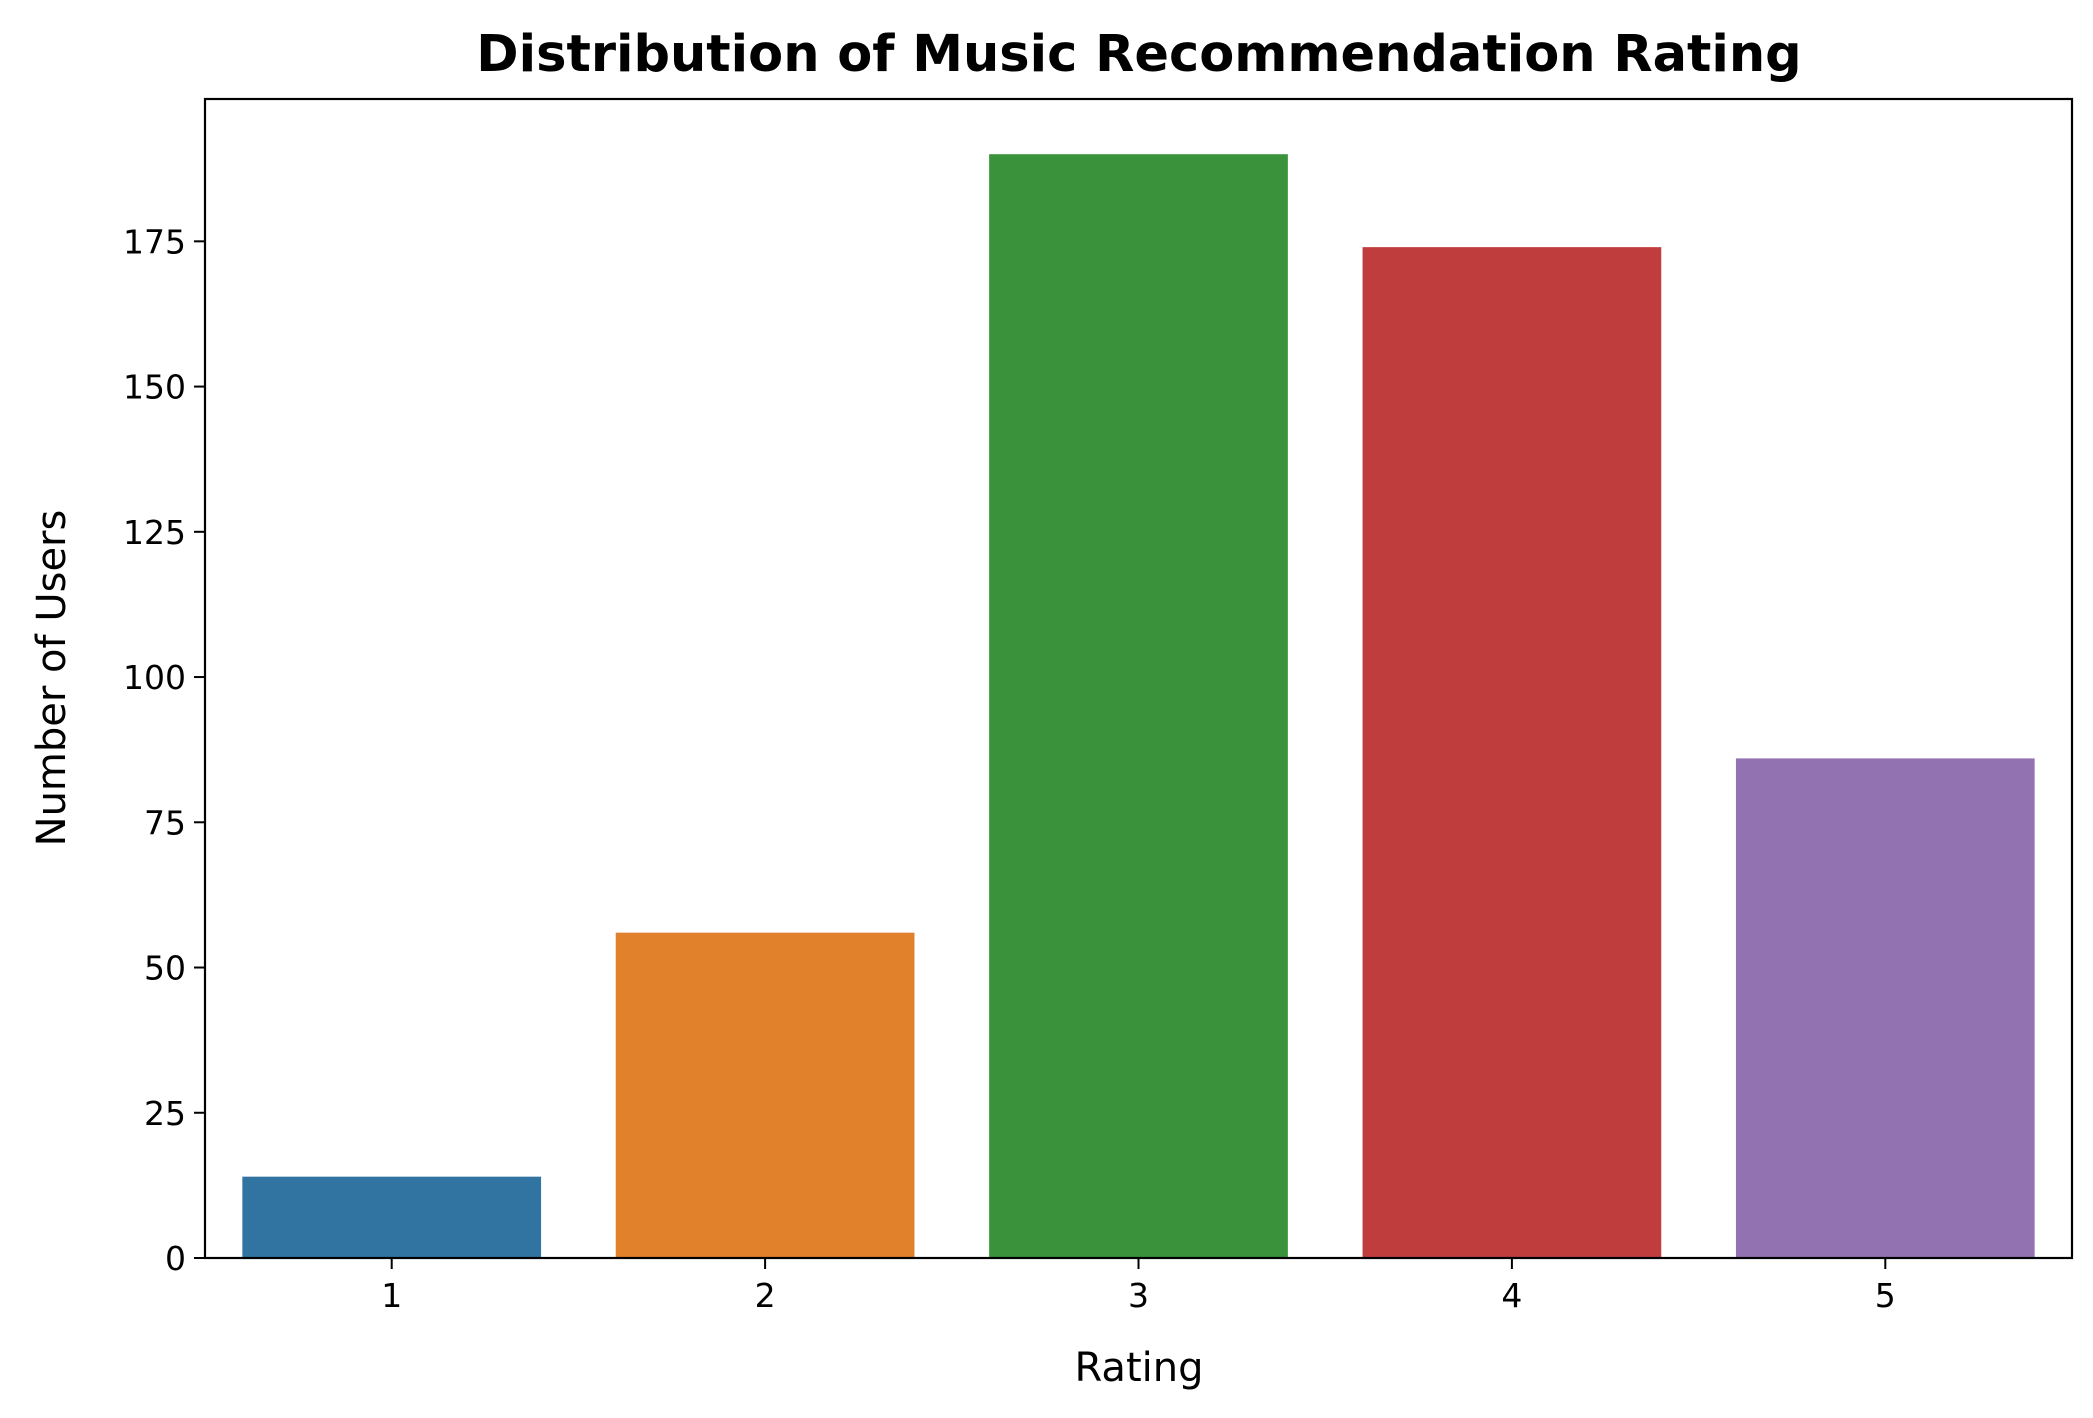 This screenshot has width=2093, height=1418. What do you see at coordinates (165, 968) in the screenshot?
I see `y-tick-label: 50` at bounding box center [165, 968].